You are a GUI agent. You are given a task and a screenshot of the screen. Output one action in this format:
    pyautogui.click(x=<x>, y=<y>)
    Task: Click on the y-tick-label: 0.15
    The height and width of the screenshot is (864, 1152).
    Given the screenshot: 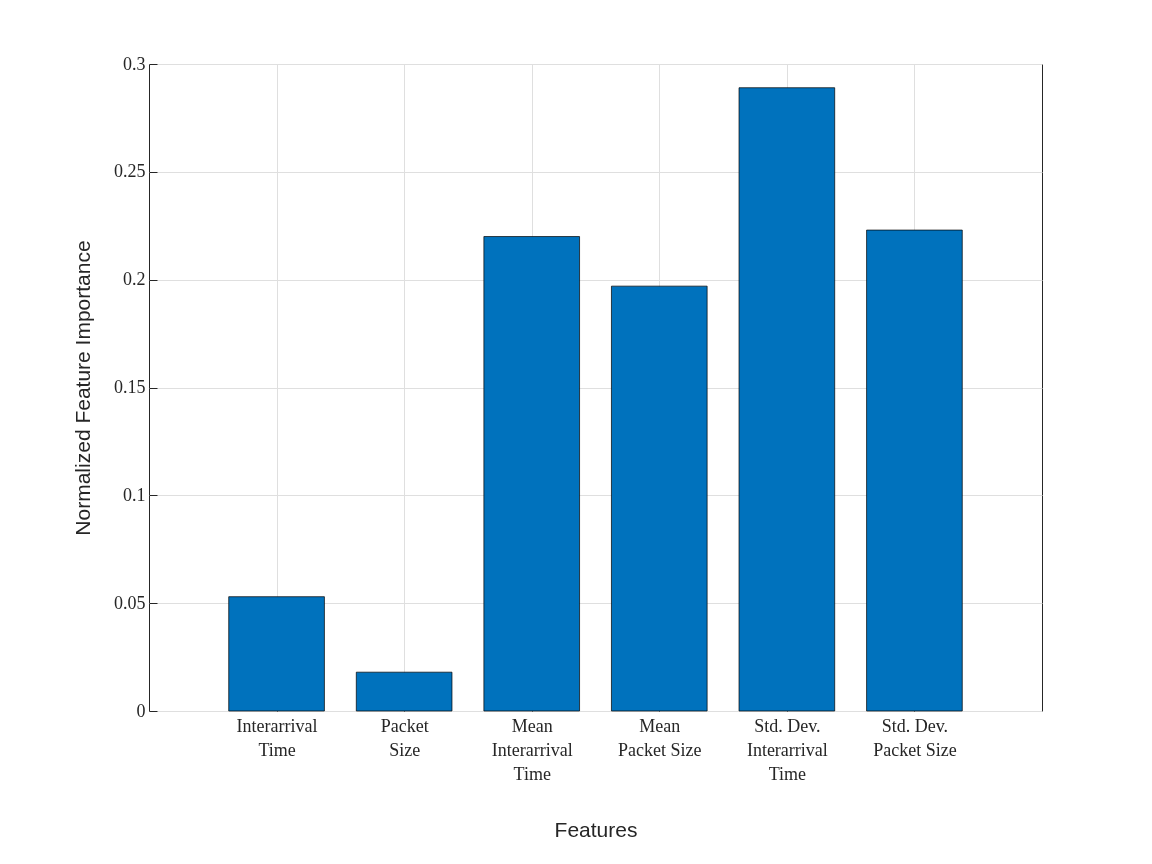 What is the action you would take?
    pyautogui.click(x=130, y=387)
    